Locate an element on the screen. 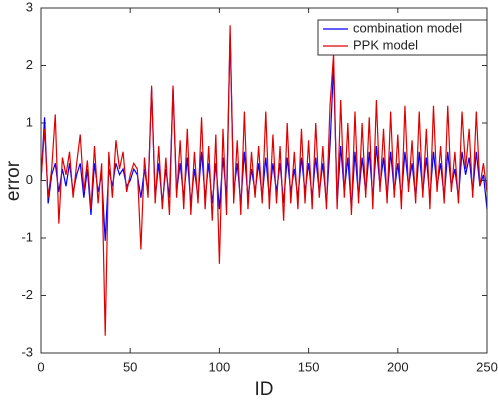  y-tick-label: 2 is located at coordinates (29, 64).